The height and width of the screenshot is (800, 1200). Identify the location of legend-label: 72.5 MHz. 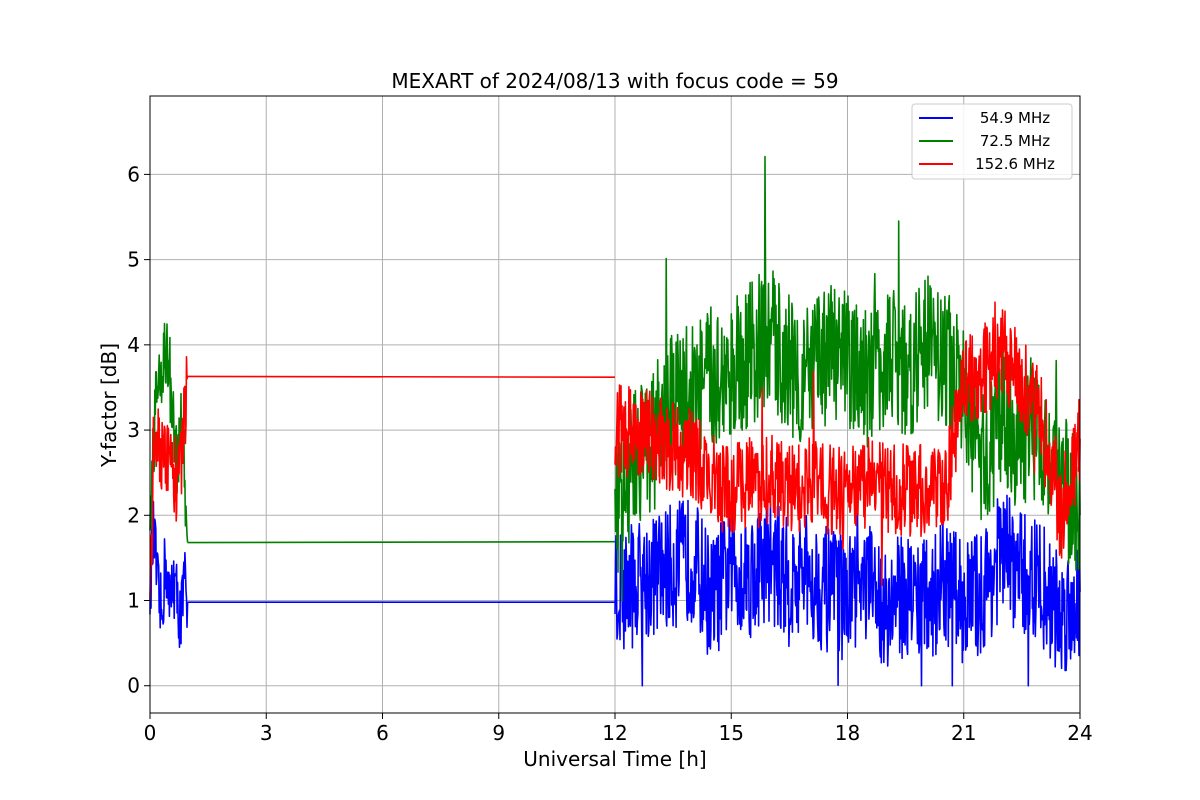
(1015, 141).